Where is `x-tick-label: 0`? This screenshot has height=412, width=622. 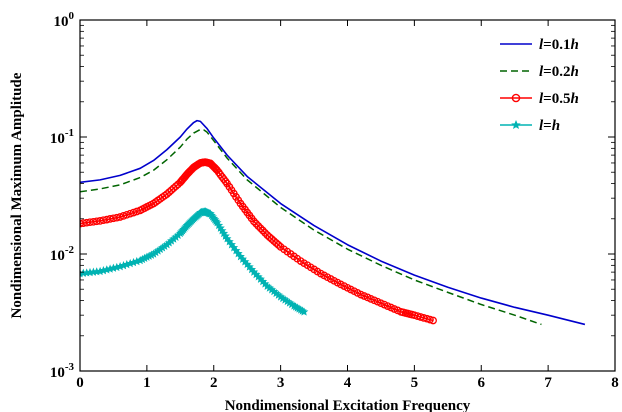
x-tick-label: 0 is located at coordinates (80, 383).